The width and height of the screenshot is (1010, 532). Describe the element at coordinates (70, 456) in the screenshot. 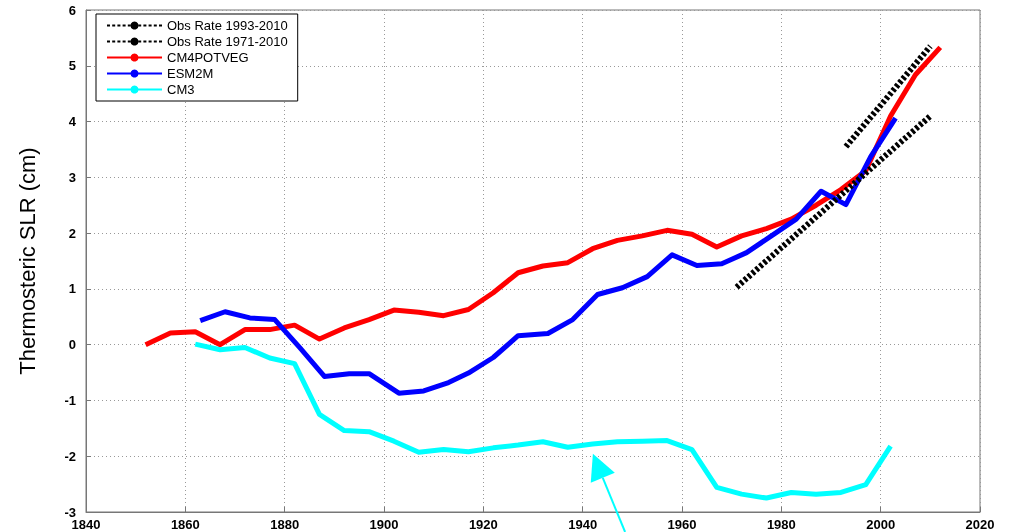

I see `y-tick-label: -2` at that location.